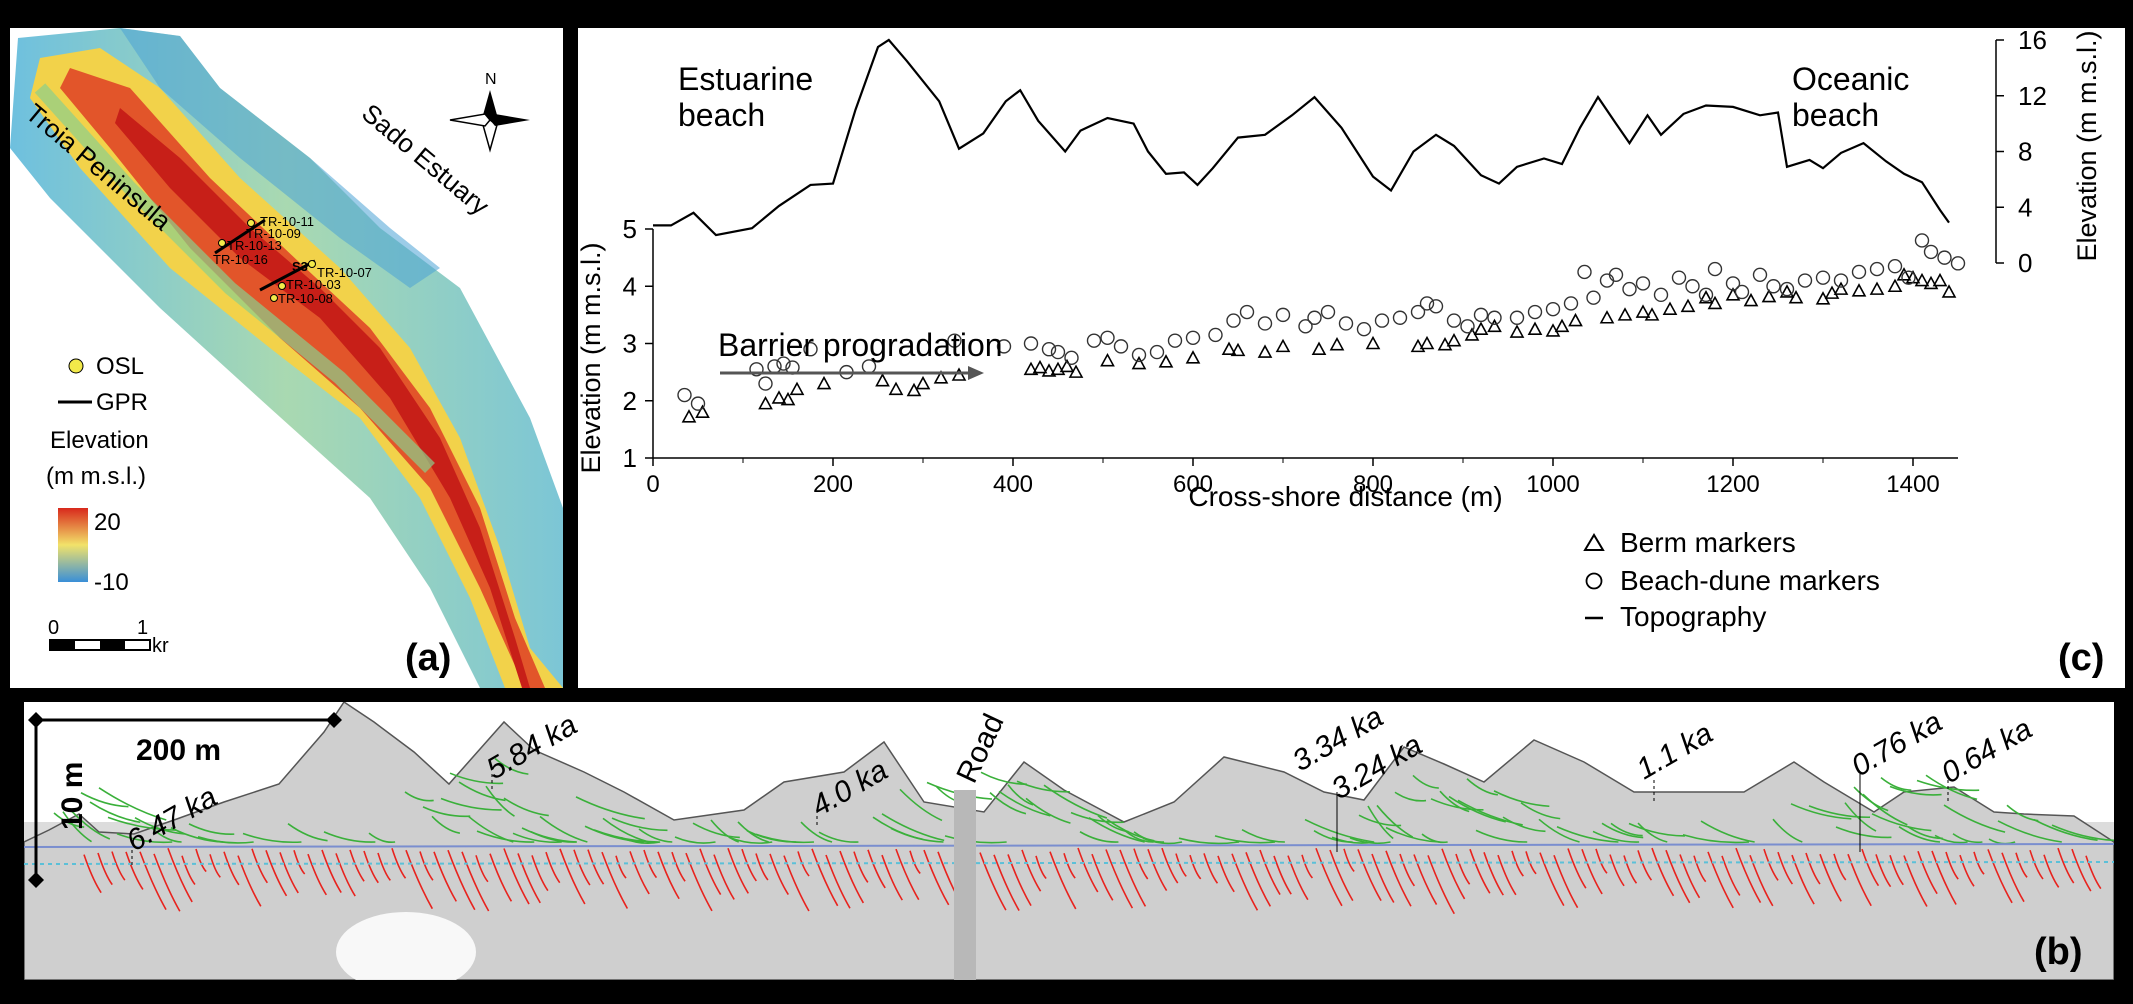 This screenshot has width=2133, height=1004. Describe the element at coordinates (428, 658) in the screenshot. I see `panel-a-label: (a)` at that location.